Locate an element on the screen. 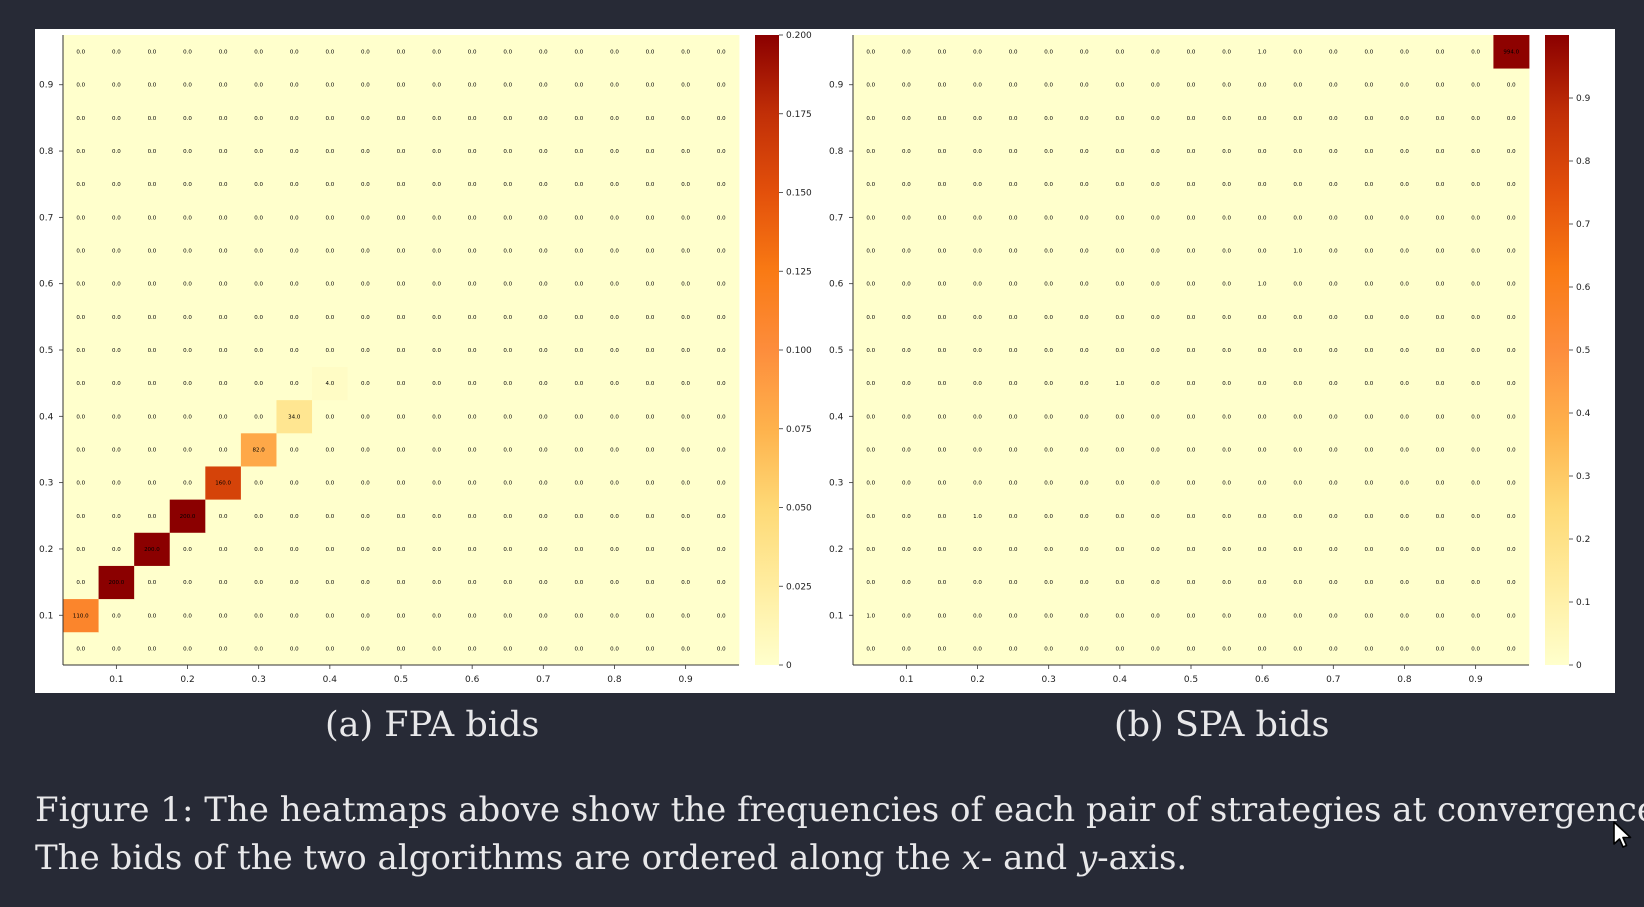 Image resolution: width=1644 pixels, height=907 pixels. colorbar-tick-label: 0.3 is located at coordinates (1583, 477).